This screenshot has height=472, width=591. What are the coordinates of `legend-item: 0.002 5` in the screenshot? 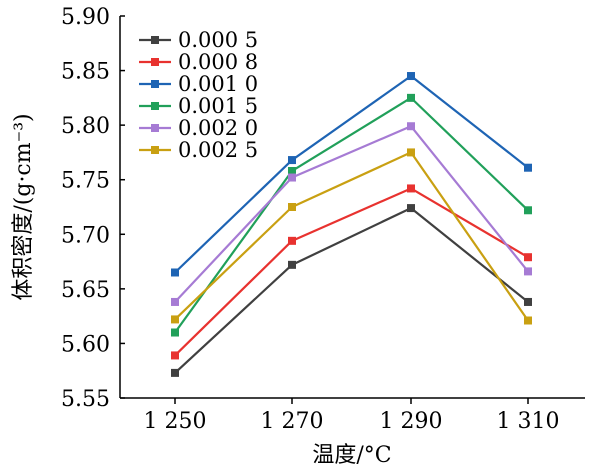 It's located at (198, 150).